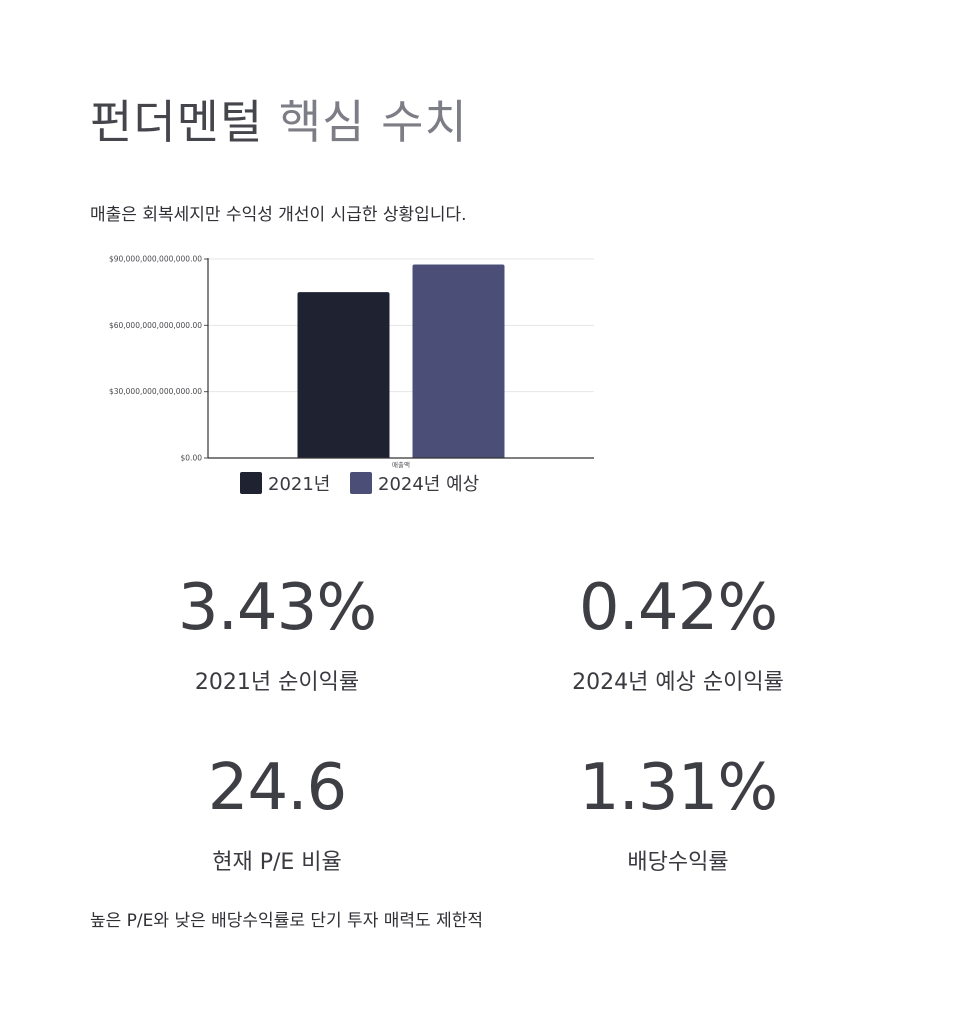 This screenshot has height=1024, width=956. What do you see at coordinates (155, 259) in the screenshot?
I see `y-tick-label: $90,000,000,000,000.00` at bounding box center [155, 259].